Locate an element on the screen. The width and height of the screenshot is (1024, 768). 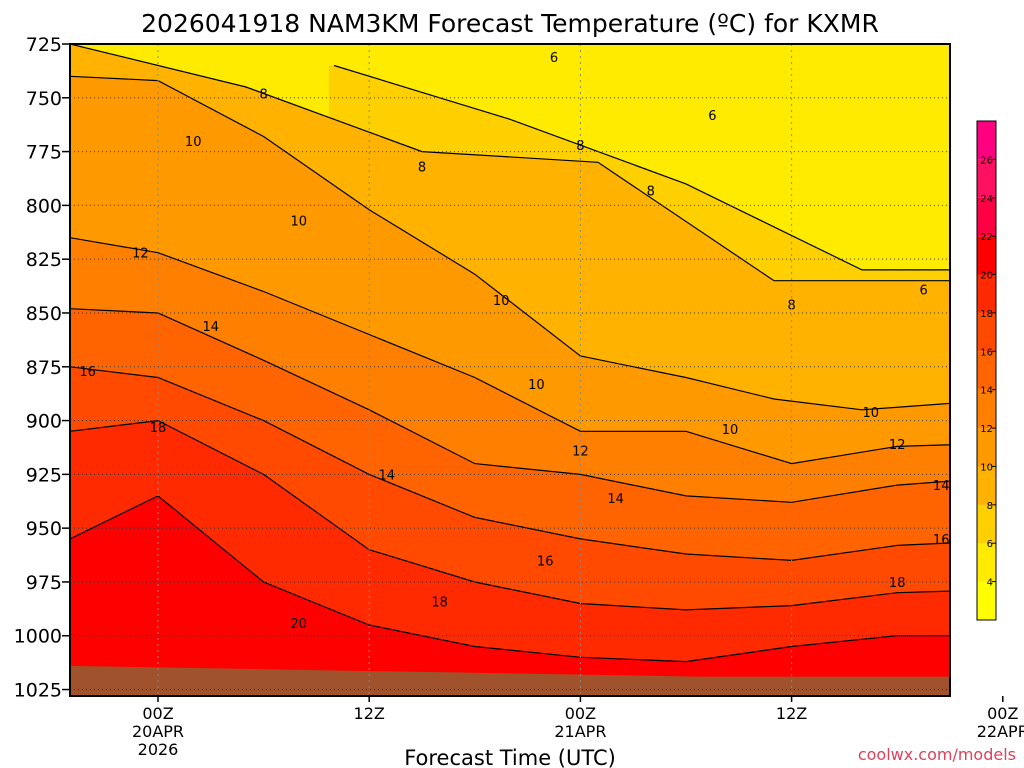
ground-surface is located at coordinates (510, 680).